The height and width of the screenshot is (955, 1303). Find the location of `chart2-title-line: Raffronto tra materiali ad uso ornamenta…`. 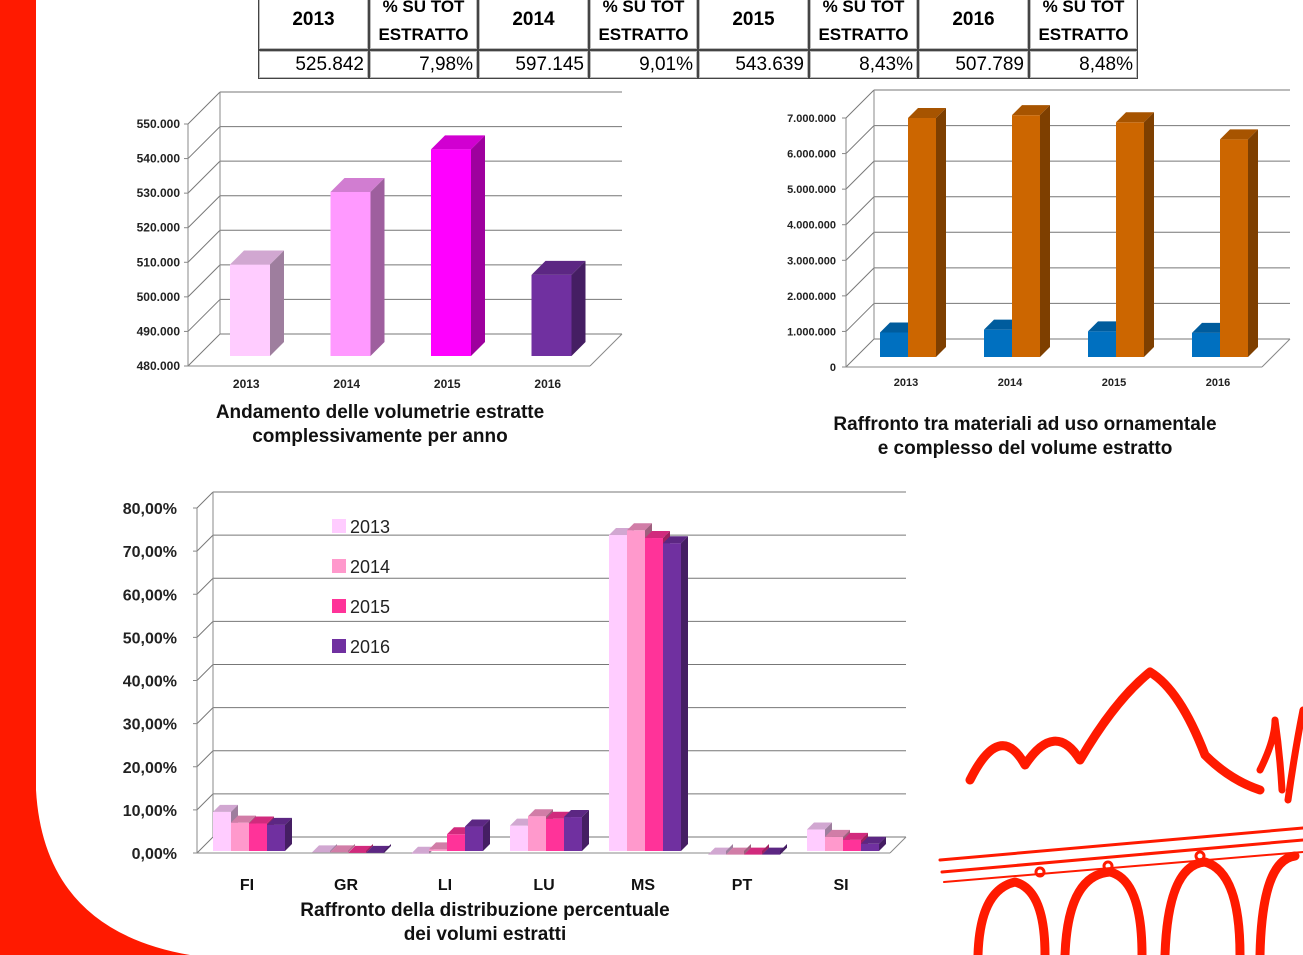

chart2-title-line: Raffronto tra materiali ad uso ornamenta… is located at coordinates (1025, 424).